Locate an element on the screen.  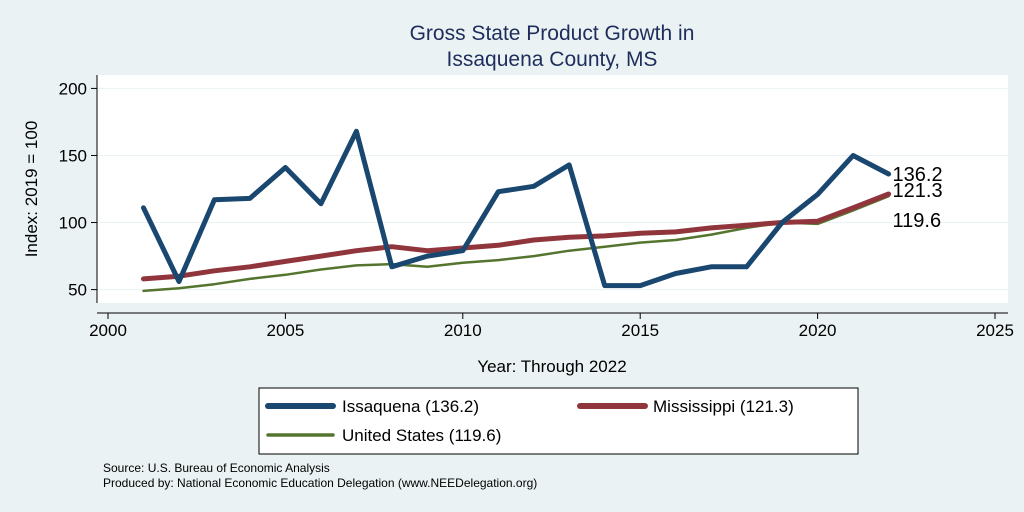
x-tick-label: 2025 is located at coordinates (995, 330).